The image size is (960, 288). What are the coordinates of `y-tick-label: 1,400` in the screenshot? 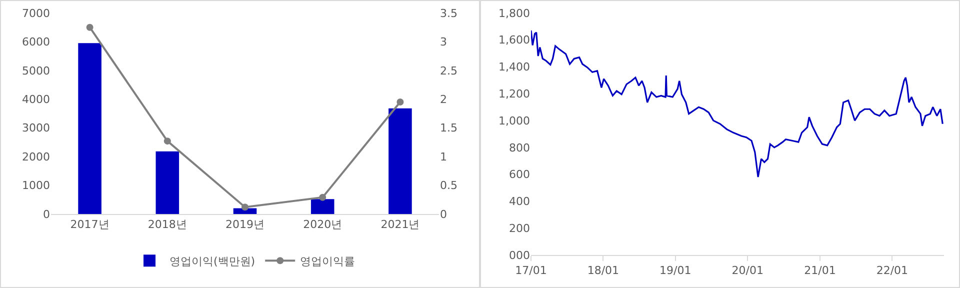 It's located at (514, 67).